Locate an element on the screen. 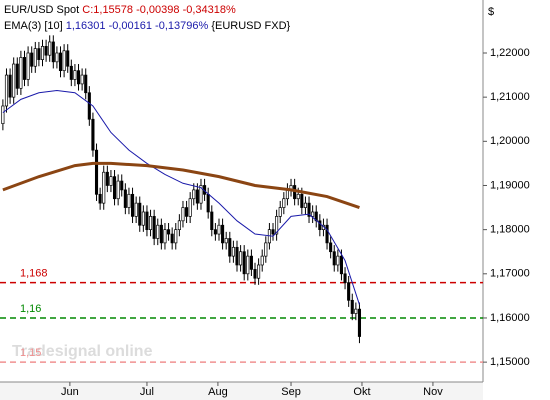  x-tick-label: Aug is located at coordinates (218, 392).